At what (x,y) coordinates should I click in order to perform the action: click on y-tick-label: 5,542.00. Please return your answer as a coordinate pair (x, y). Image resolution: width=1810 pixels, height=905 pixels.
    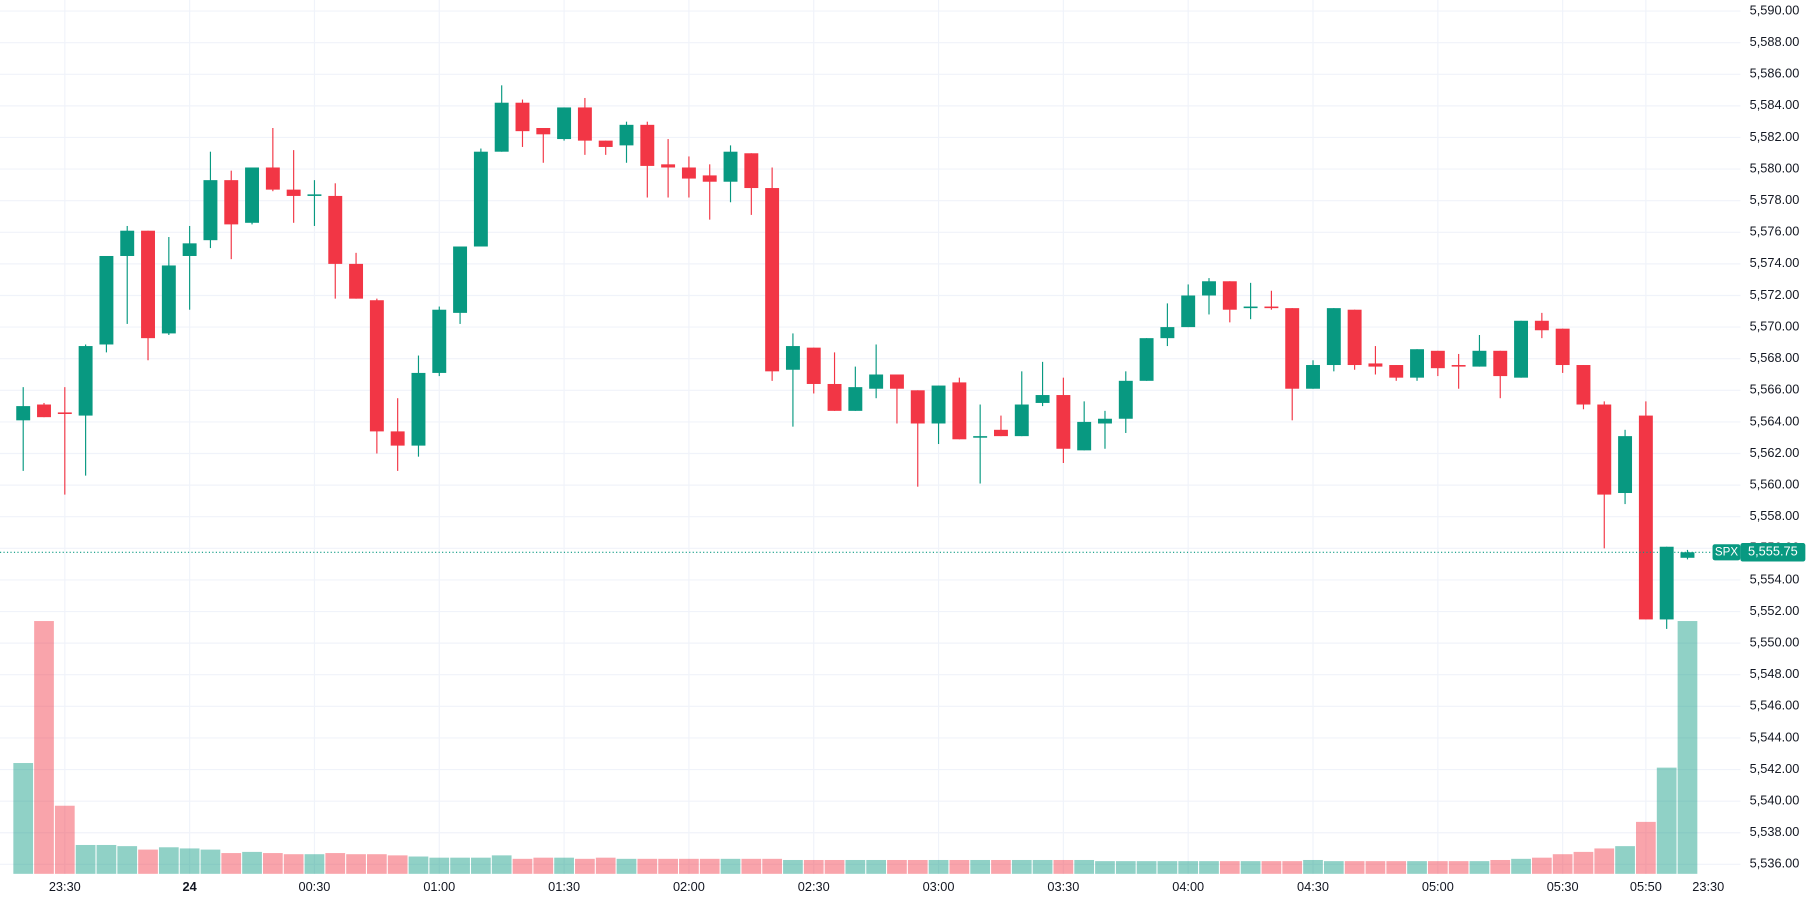
    Looking at the image, I should click on (1775, 768).